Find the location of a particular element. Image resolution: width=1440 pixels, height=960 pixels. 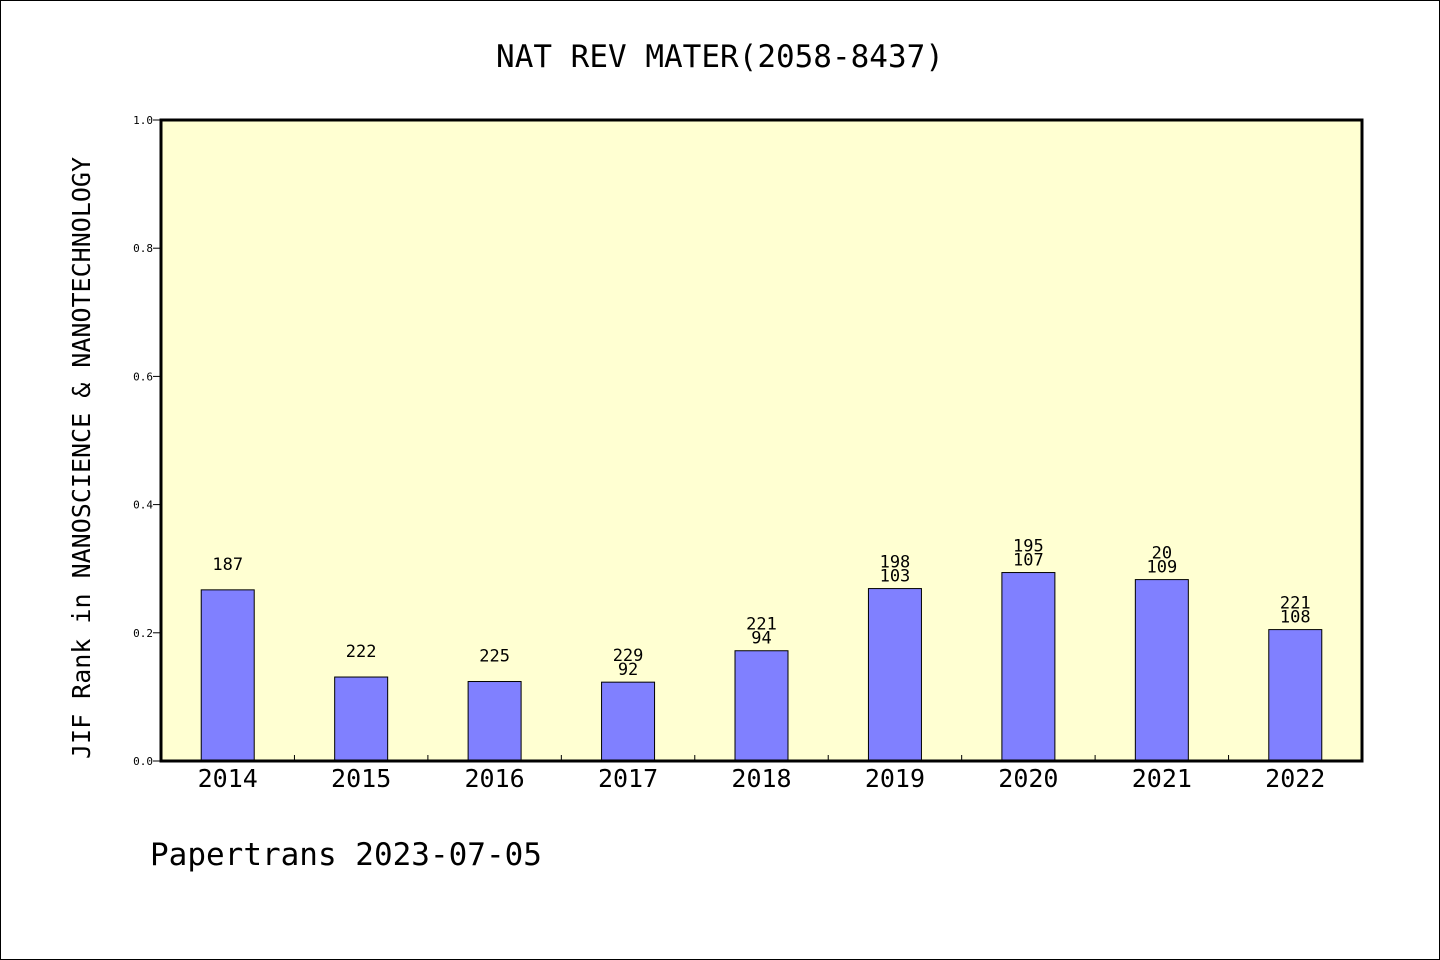

y-tick-label: 0.0 is located at coordinates (143, 761).